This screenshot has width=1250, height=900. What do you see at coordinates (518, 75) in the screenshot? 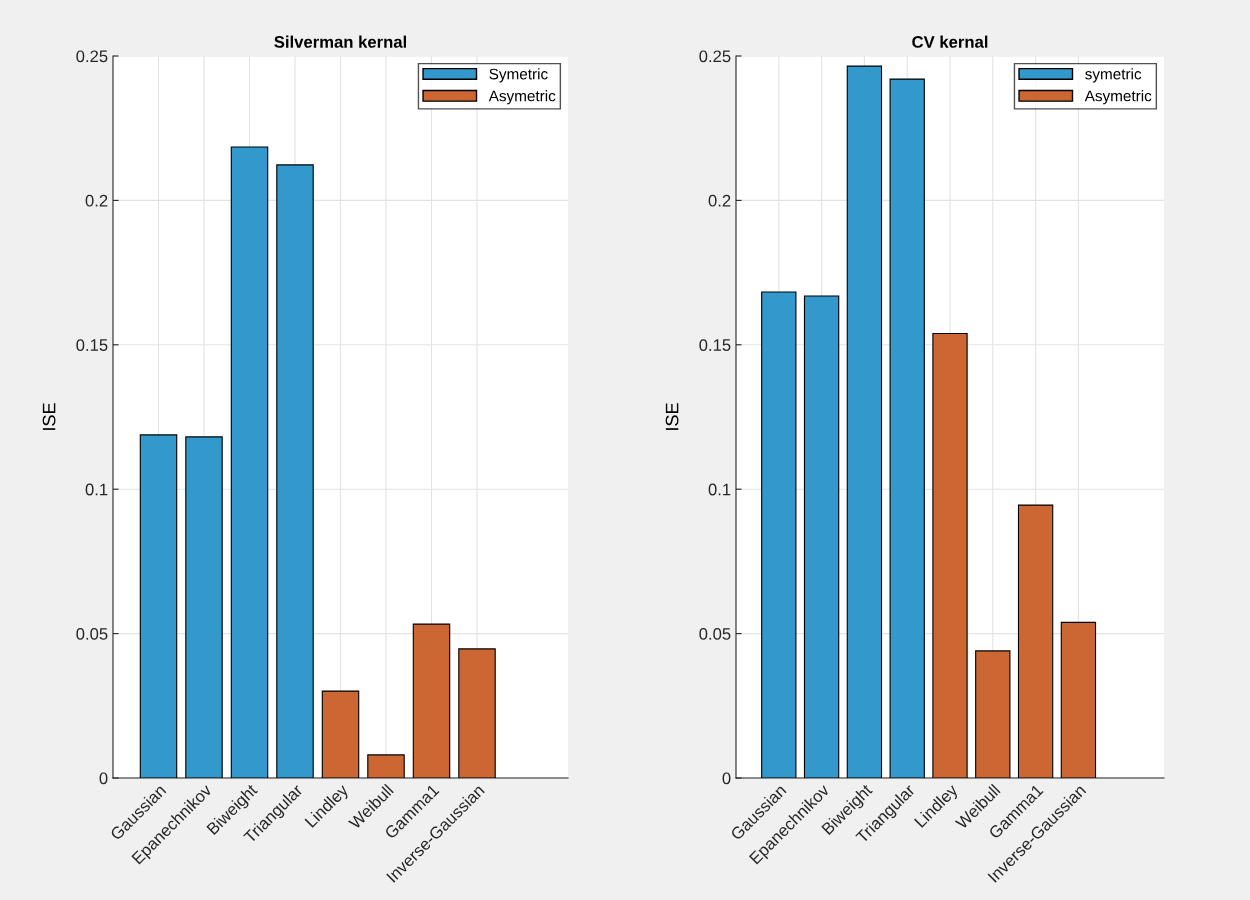
I see `legend-label: Symetric` at bounding box center [518, 75].